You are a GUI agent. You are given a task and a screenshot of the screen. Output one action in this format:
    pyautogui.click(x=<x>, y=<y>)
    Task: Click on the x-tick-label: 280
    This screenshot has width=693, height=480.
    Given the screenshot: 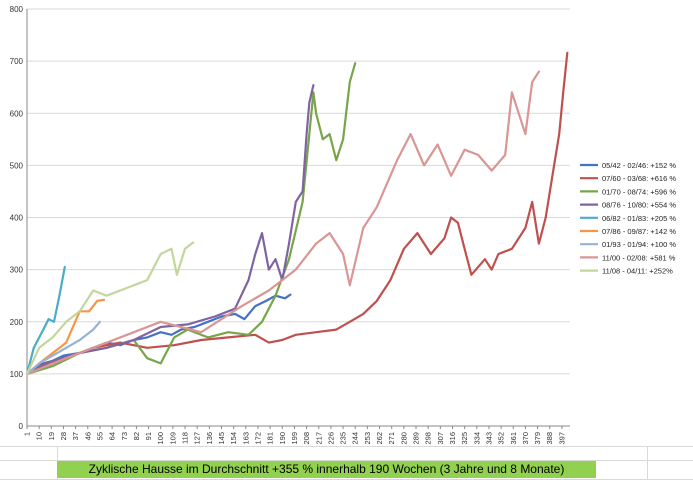 What is the action you would take?
    pyautogui.click(x=403, y=438)
    